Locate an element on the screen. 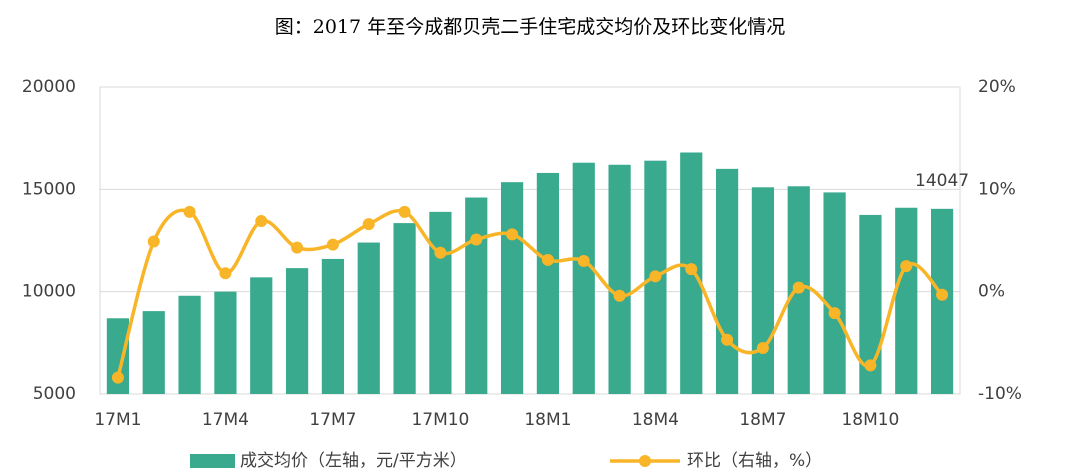 The image size is (1080, 476). x-tick-label: 17M1 is located at coordinates (117, 420).